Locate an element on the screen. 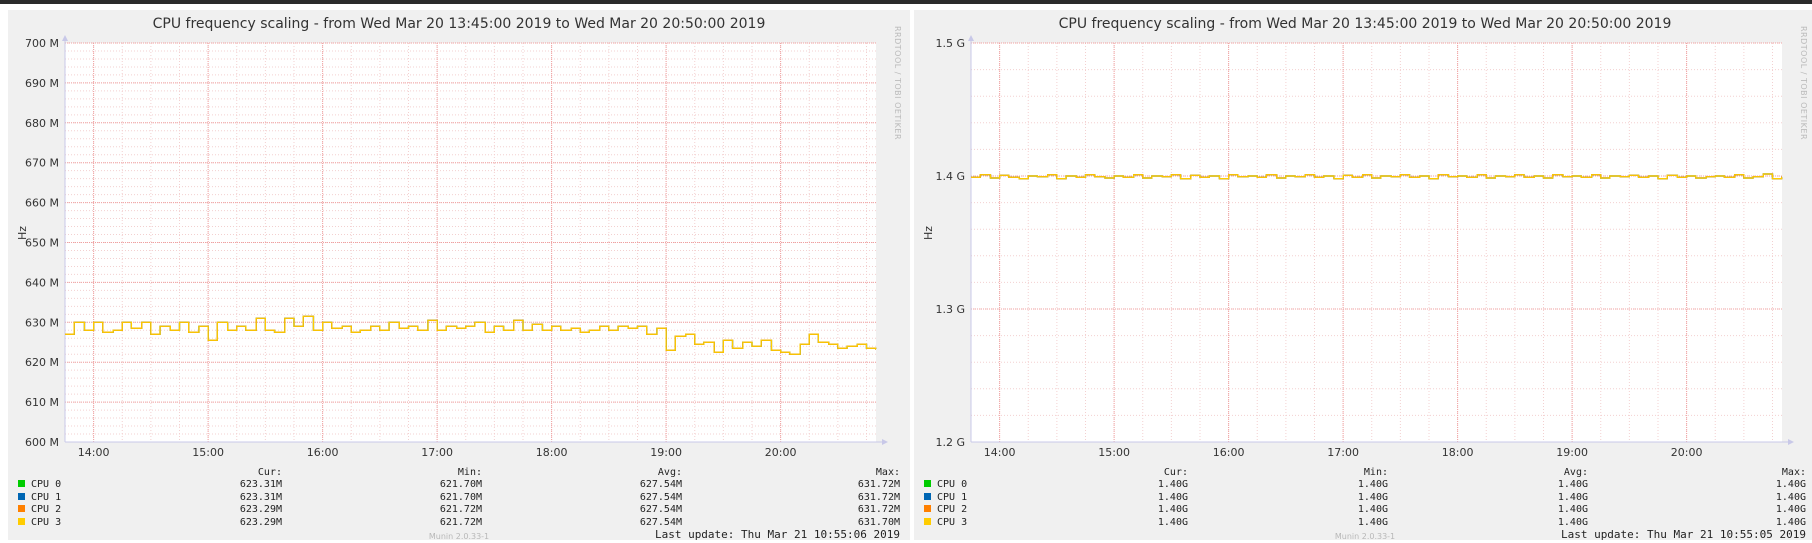  legend-row: CPU 0 1.40G 1.40G 1.40G 1.40G is located at coordinates (1365, 485).